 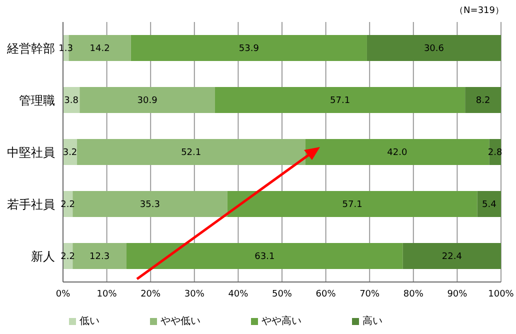 I want to click on x-tick-label: 60%, so click(x=326, y=294).